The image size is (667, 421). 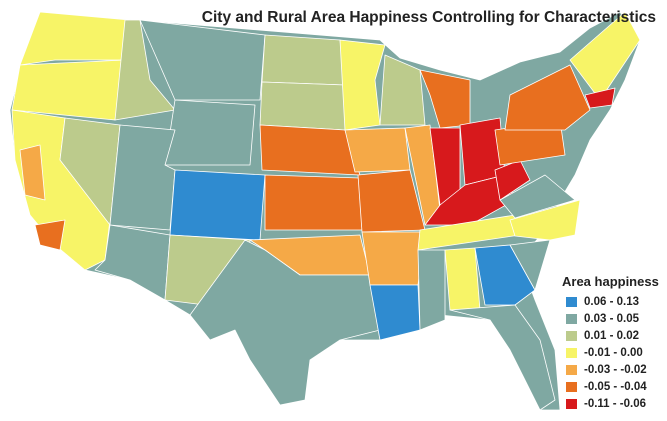 I want to click on legend-label: 0.01 - 0.02, so click(x=611, y=336).